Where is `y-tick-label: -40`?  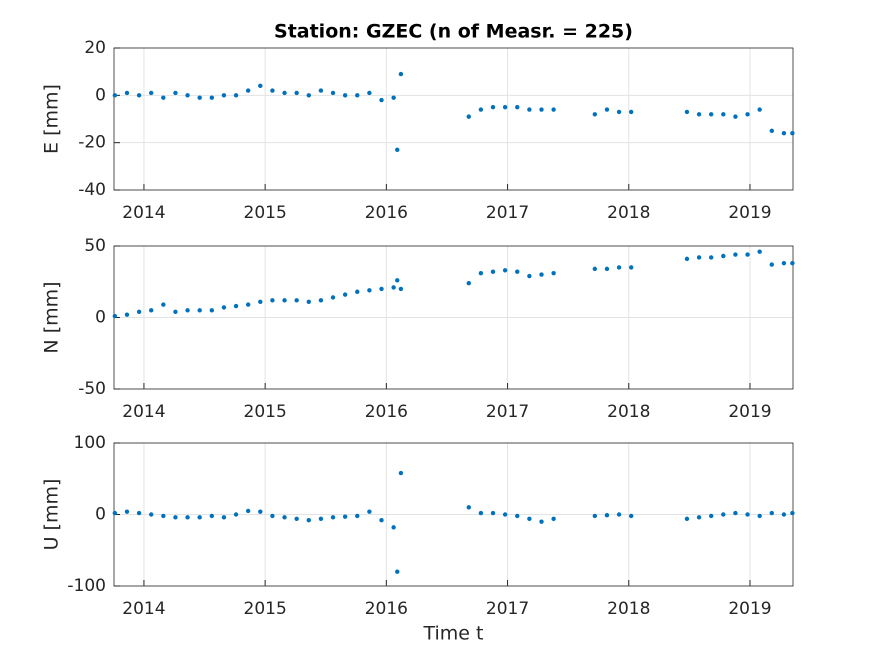 y-tick-label: -40 is located at coordinates (92, 190).